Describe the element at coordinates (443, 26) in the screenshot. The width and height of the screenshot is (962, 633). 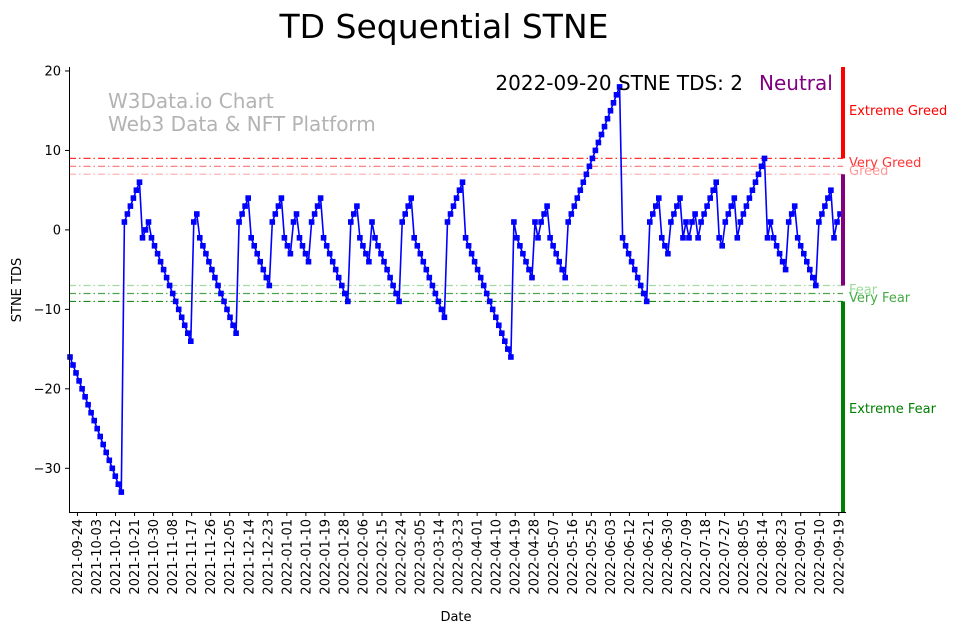
I see `chart-title: TD Sequential STNE` at that location.